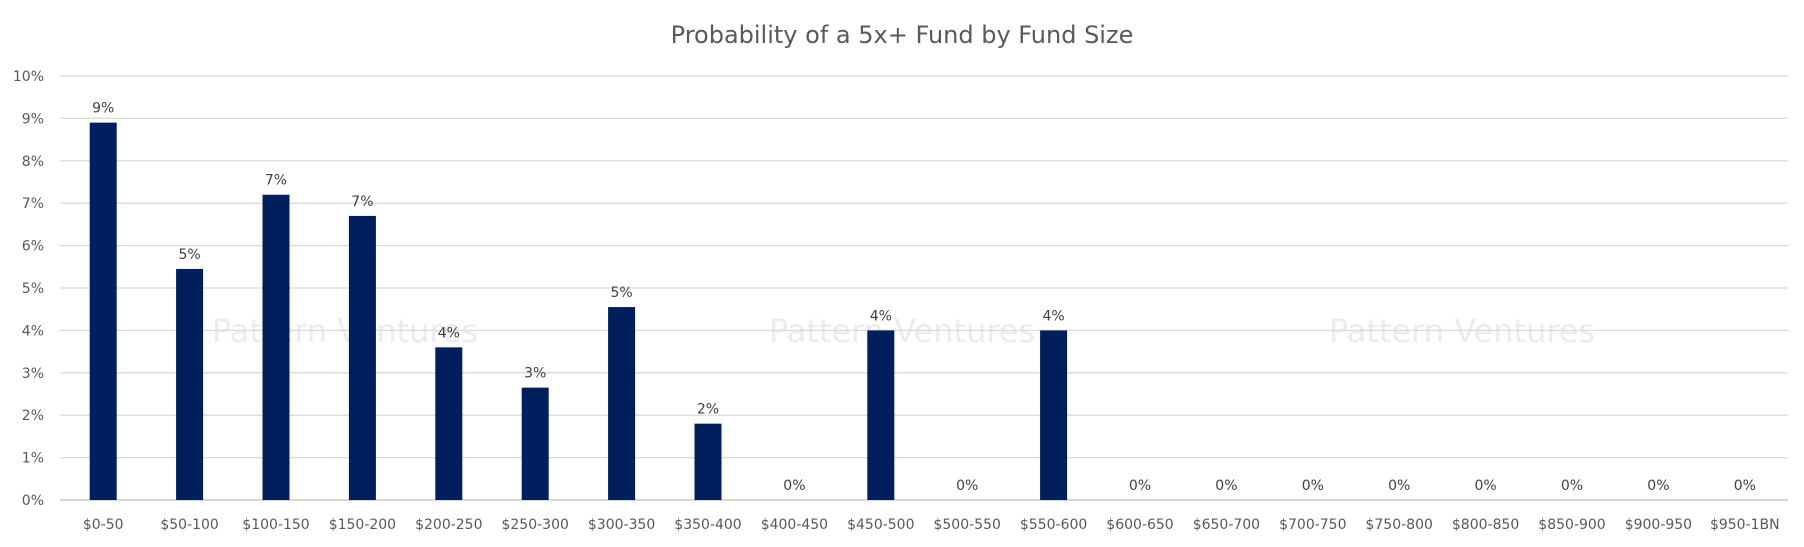 Image resolution: width=1804 pixels, height=547 pixels. What do you see at coordinates (33, 162) in the screenshot?
I see `y-tick-label: 8%` at bounding box center [33, 162].